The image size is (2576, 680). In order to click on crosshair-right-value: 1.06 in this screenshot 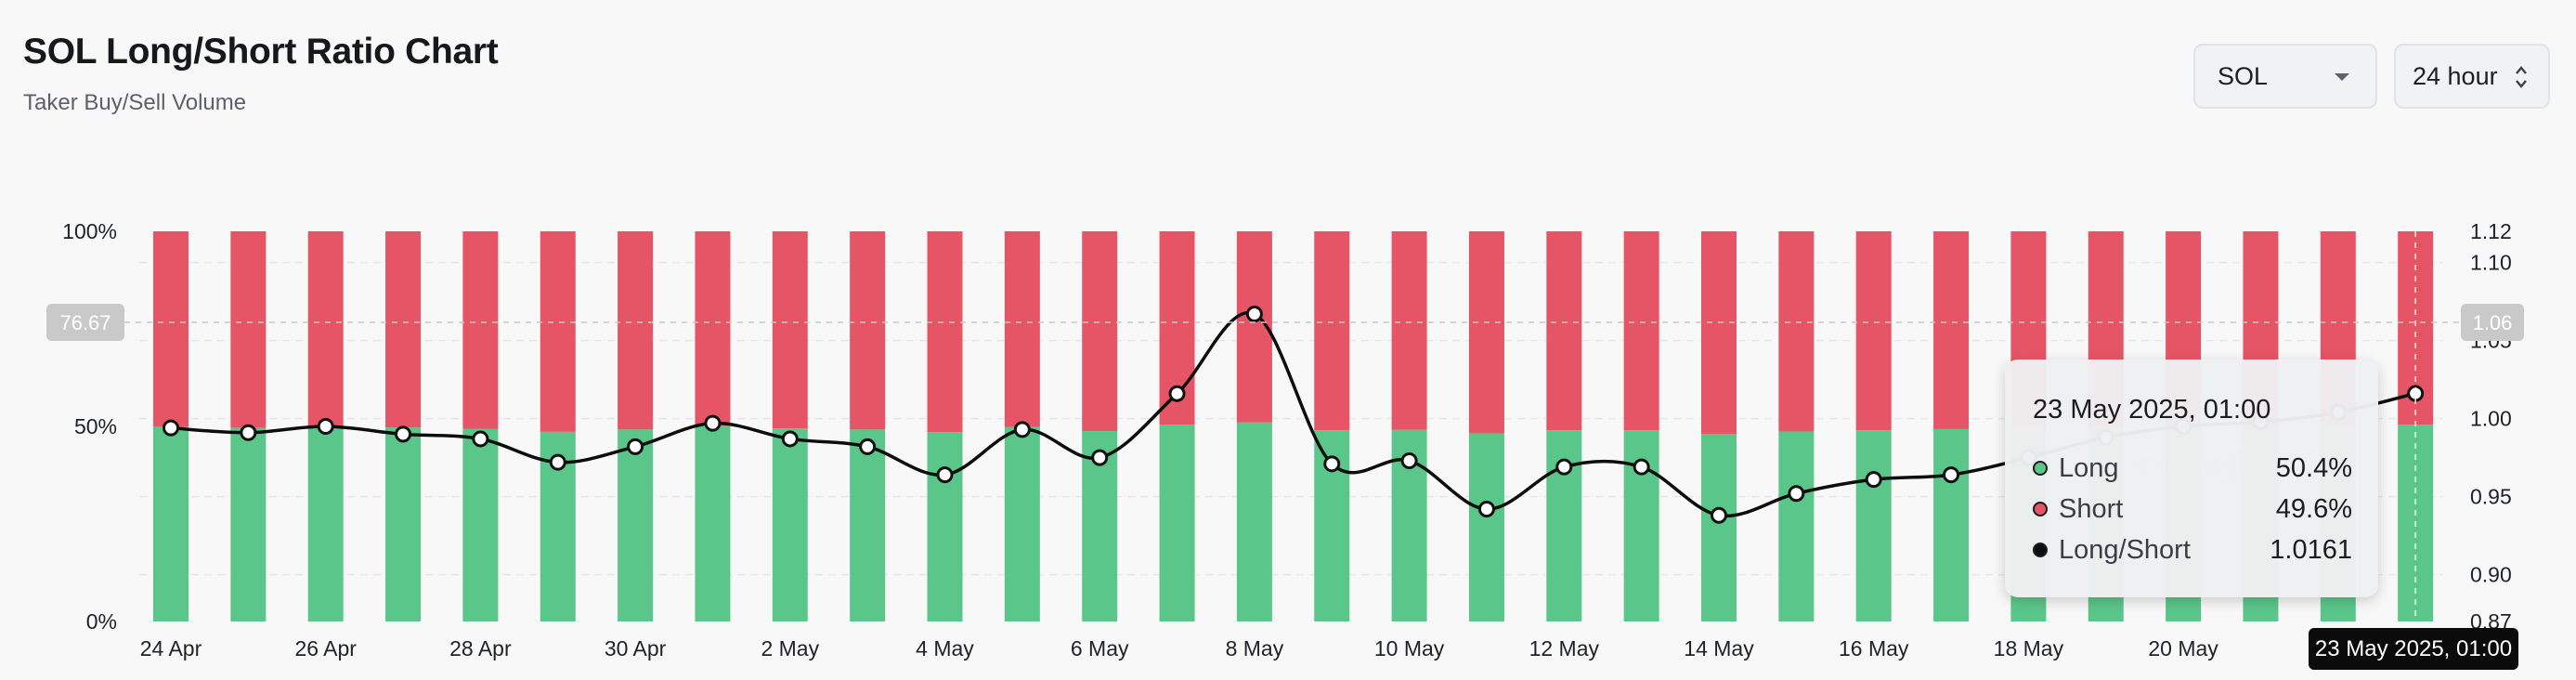, I will do `click(2493, 322)`.